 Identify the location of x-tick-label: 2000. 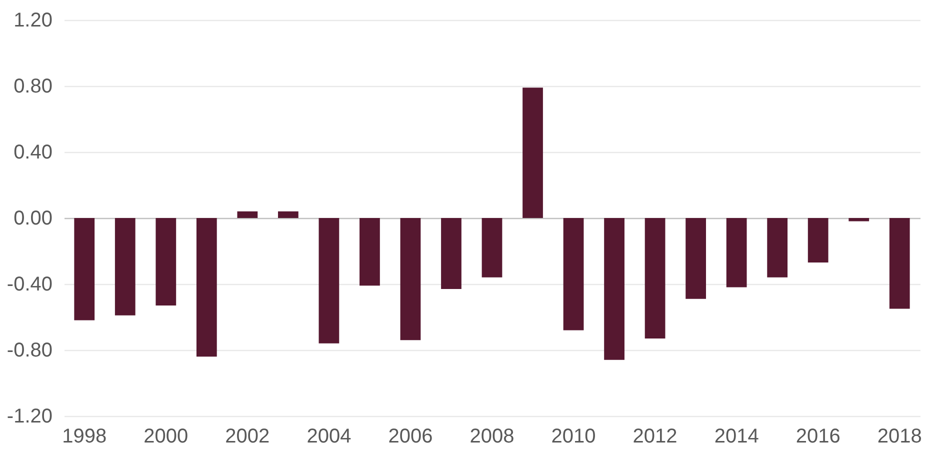
(166, 437).